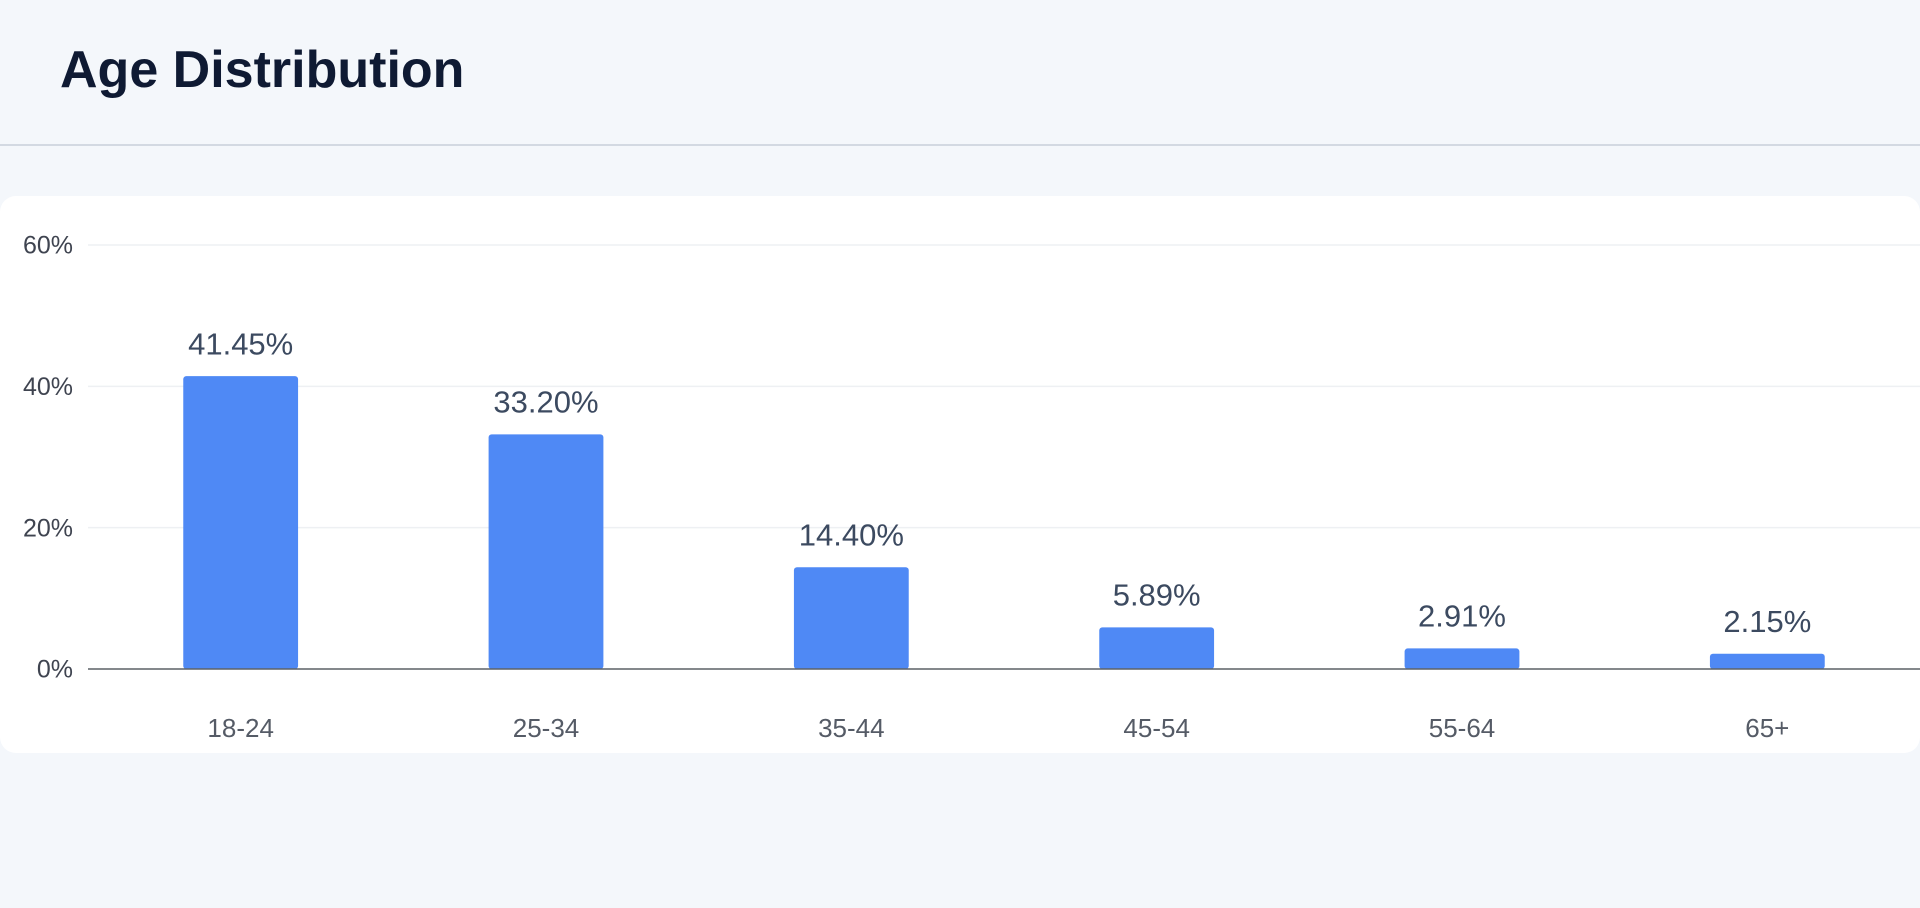 This screenshot has width=1920, height=908. Describe the element at coordinates (546, 728) in the screenshot. I see `x-tick-label: 25-34` at that location.